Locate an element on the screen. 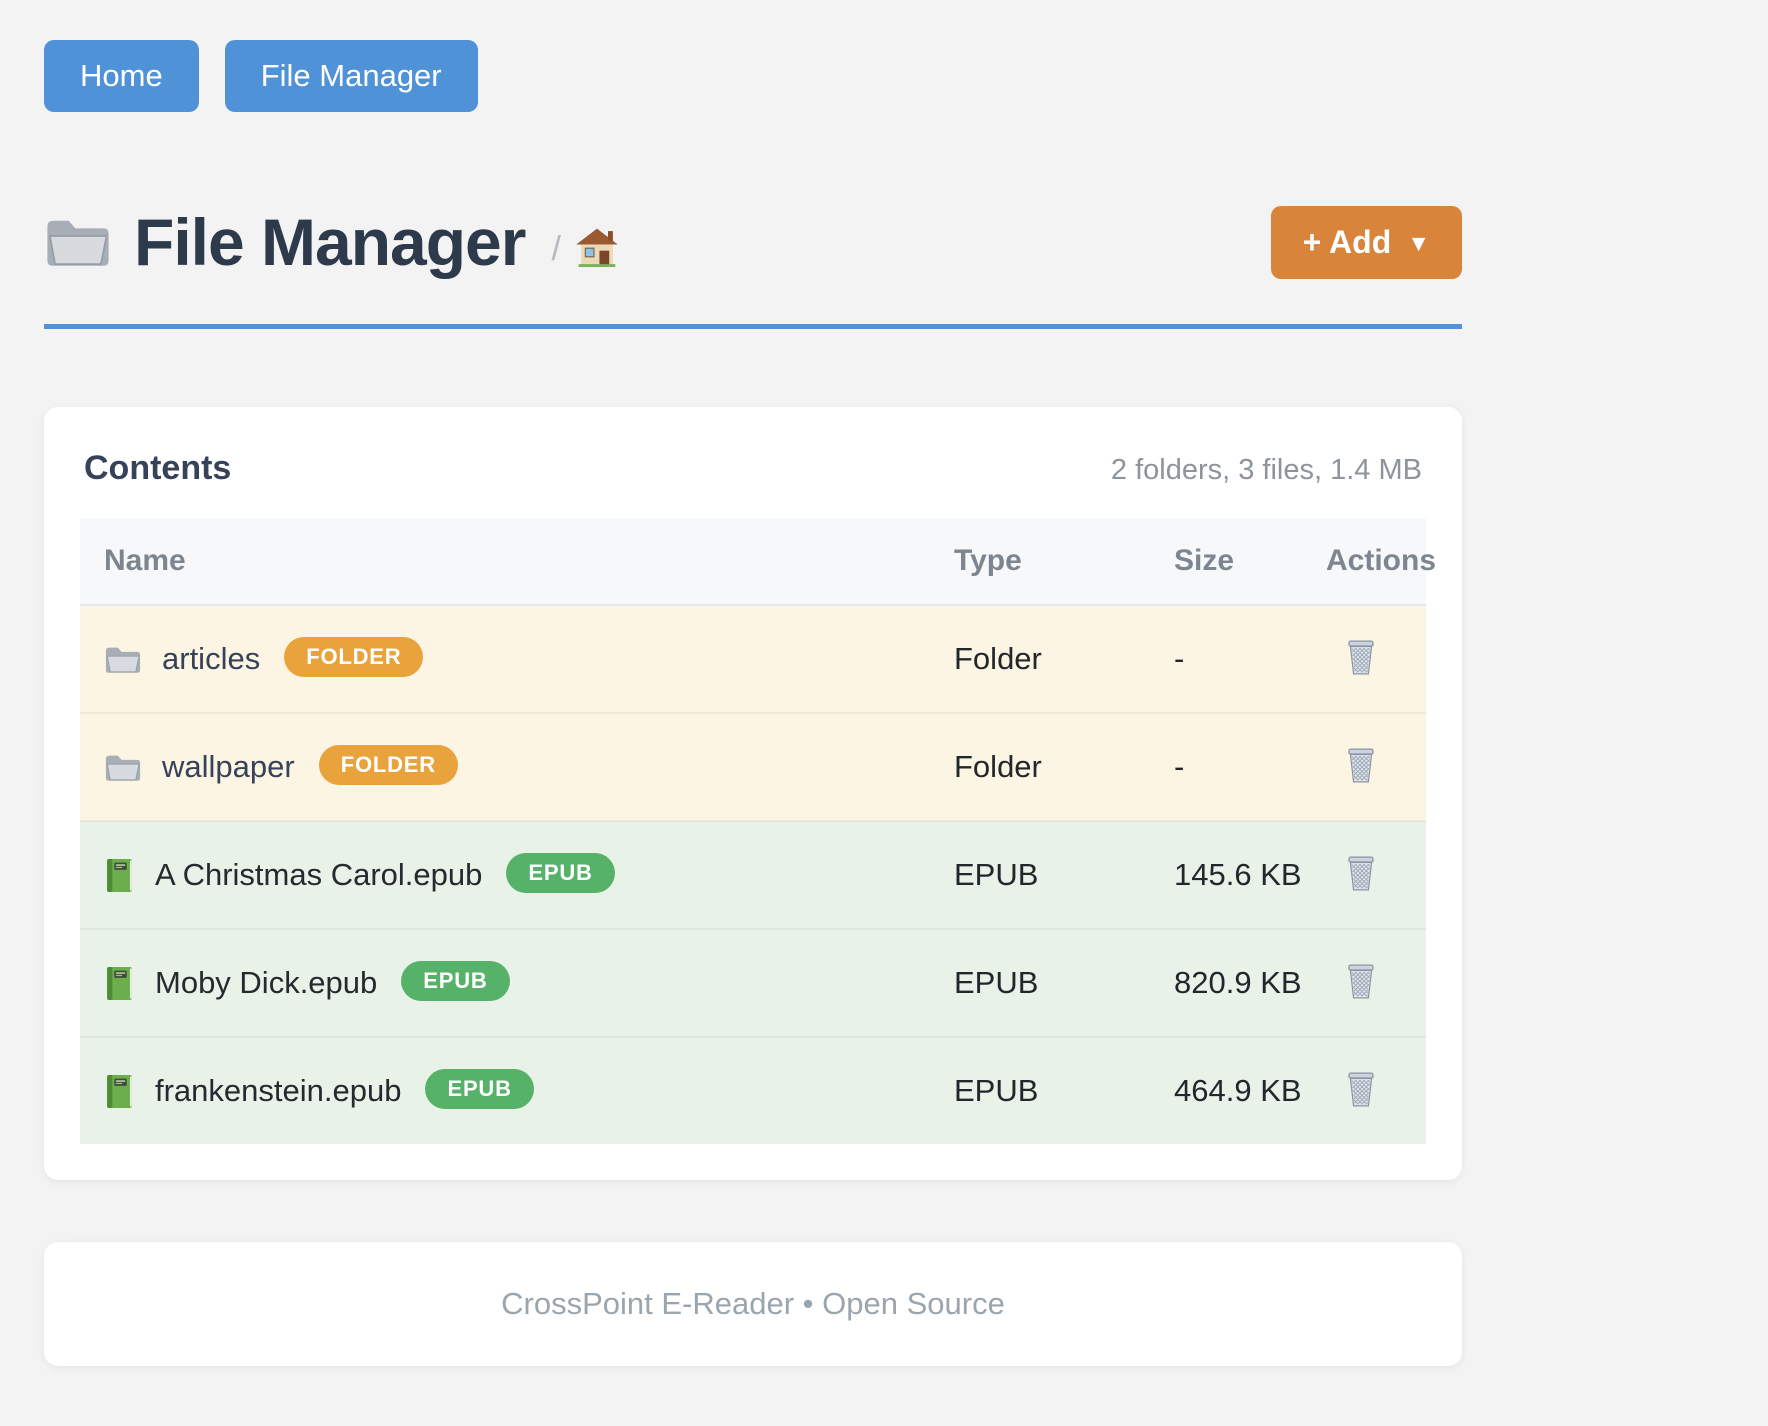 This screenshot has height=1426, width=1768. caret-down-icon: ▼ is located at coordinates (1418, 242).